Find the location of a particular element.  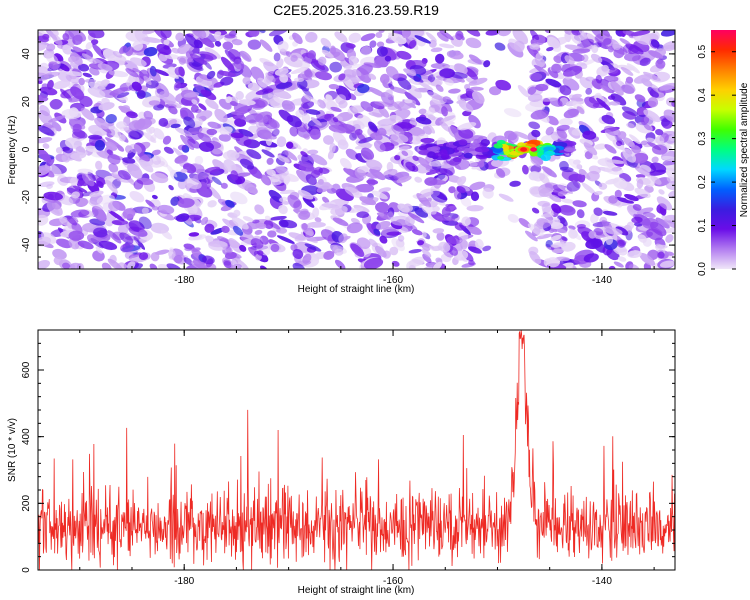

colorbar-tick-label: 0.0 is located at coordinates (702, 269).